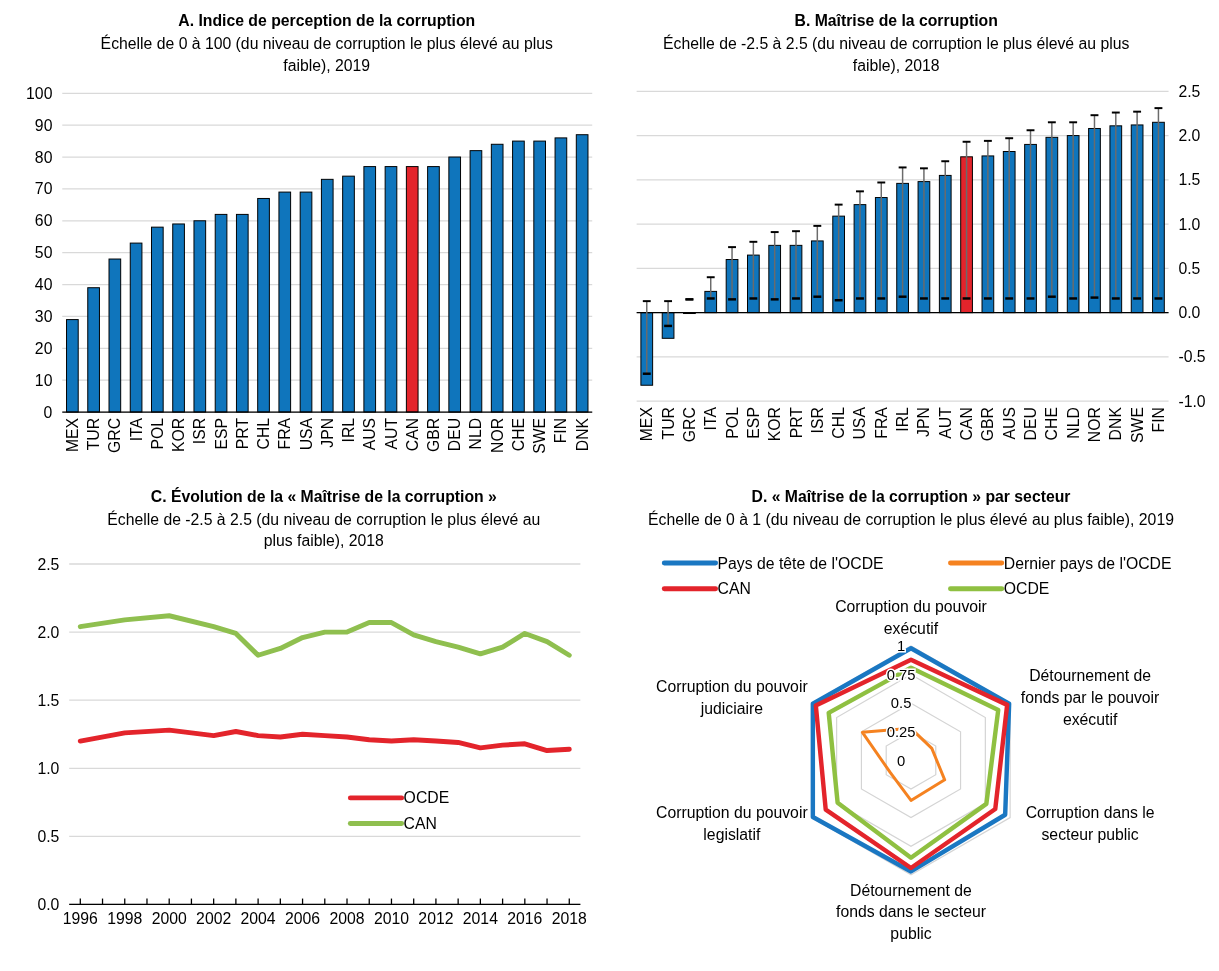  Describe the element at coordinates (1189, 313) in the screenshot. I see `y2-tick-label: 0.0` at that location.